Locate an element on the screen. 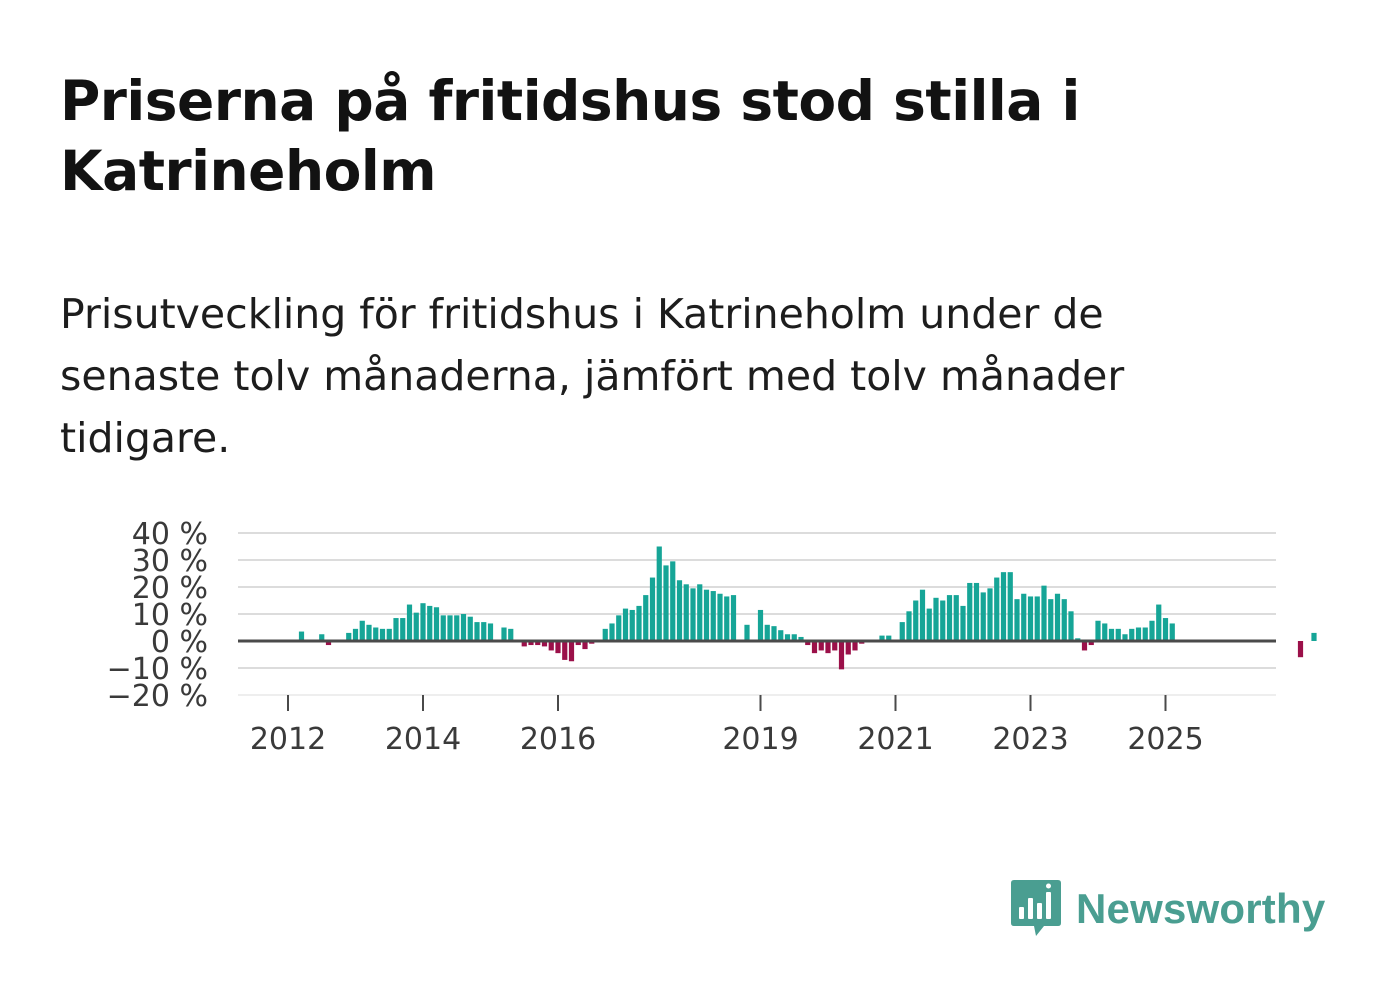 The height and width of the screenshot is (999, 1382). y-tick-label: 0 % is located at coordinates (179, 642).